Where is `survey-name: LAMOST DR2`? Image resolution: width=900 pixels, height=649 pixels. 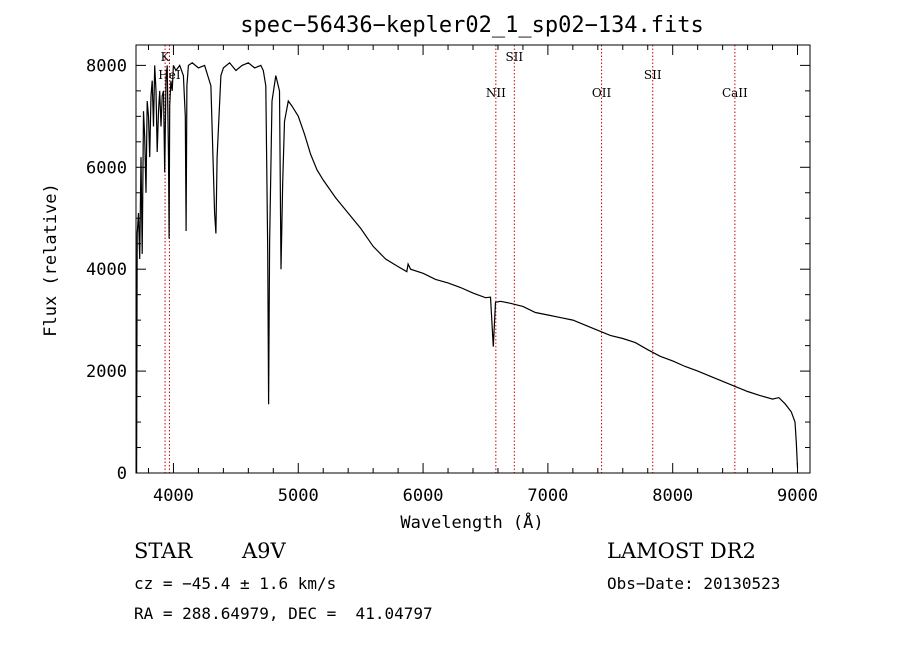 survey-name: LAMOST DR2 is located at coordinates (681, 551).